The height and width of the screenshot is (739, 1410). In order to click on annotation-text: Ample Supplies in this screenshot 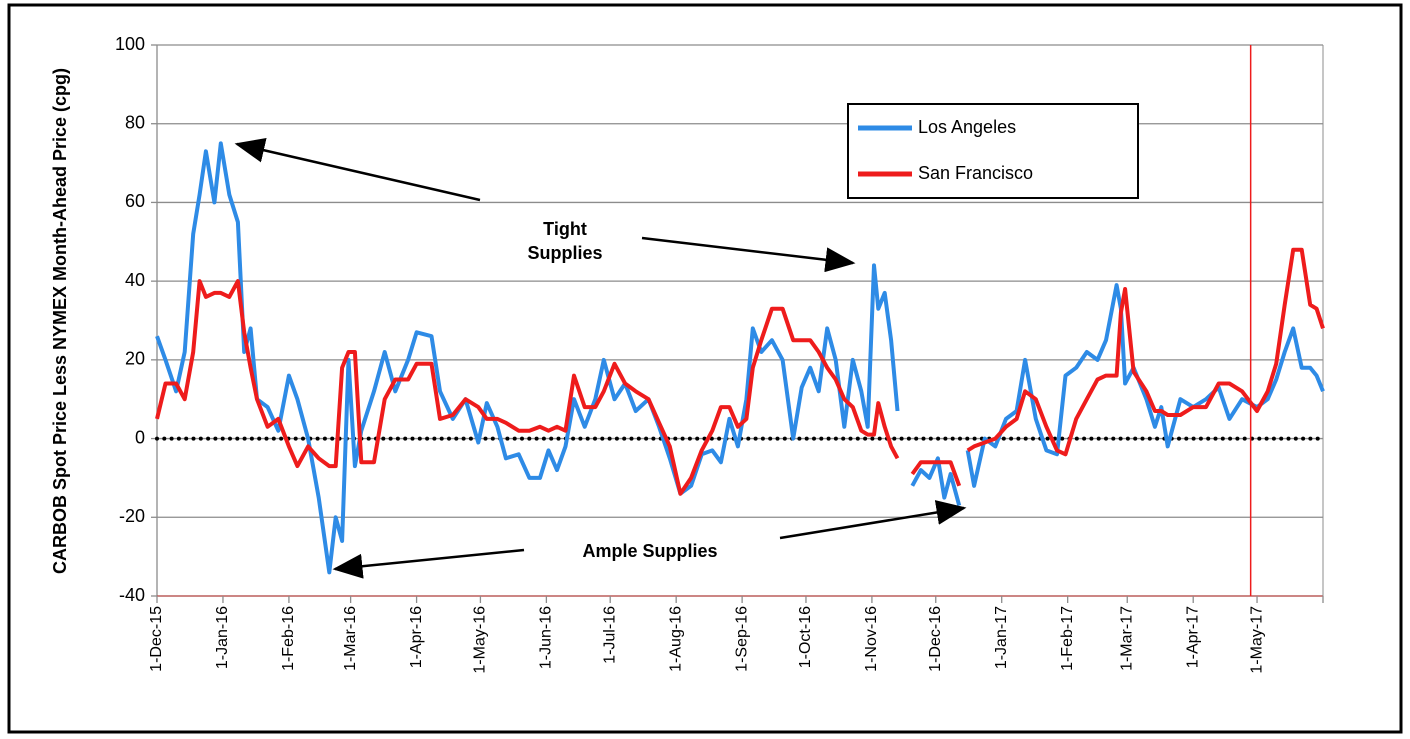, I will do `click(650, 551)`.